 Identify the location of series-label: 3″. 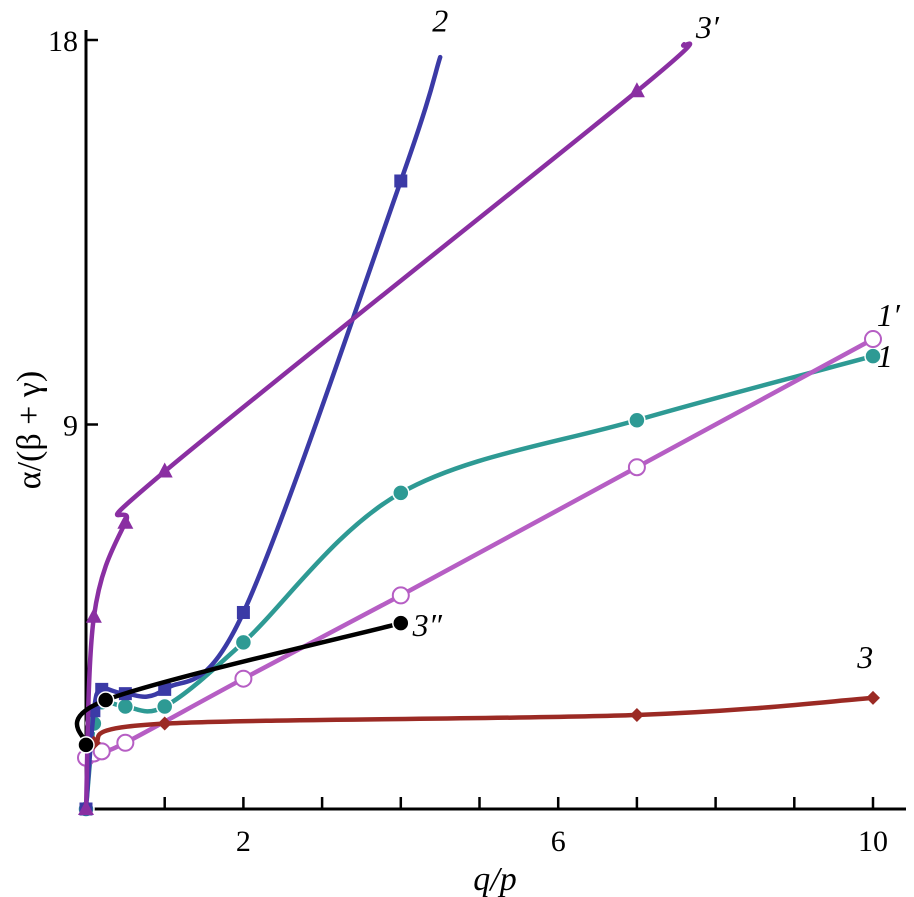
(427, 625).